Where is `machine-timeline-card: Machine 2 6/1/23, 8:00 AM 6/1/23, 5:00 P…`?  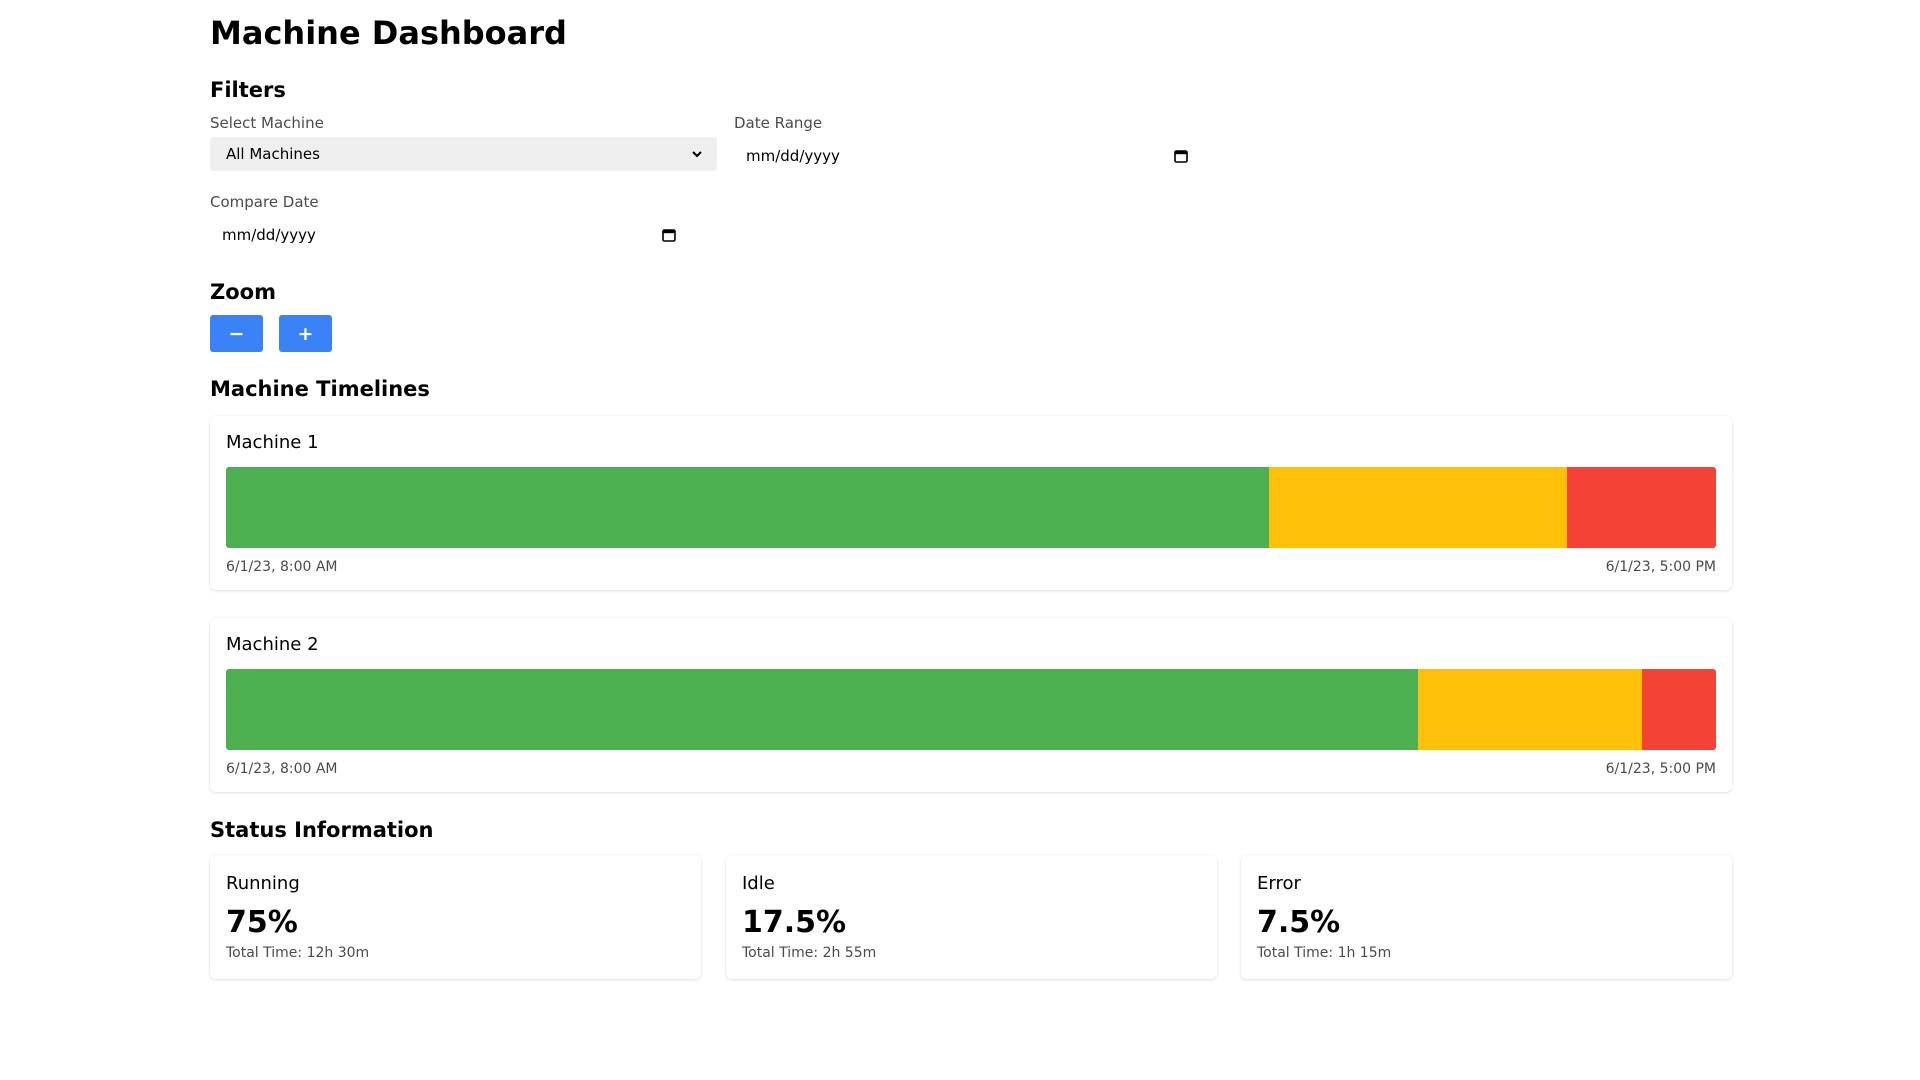
machine-timeline-card: Machine 2 6/1/23, 8:00 AM 6/1/23, 5:00 P… is located at coordinates (971, 705).